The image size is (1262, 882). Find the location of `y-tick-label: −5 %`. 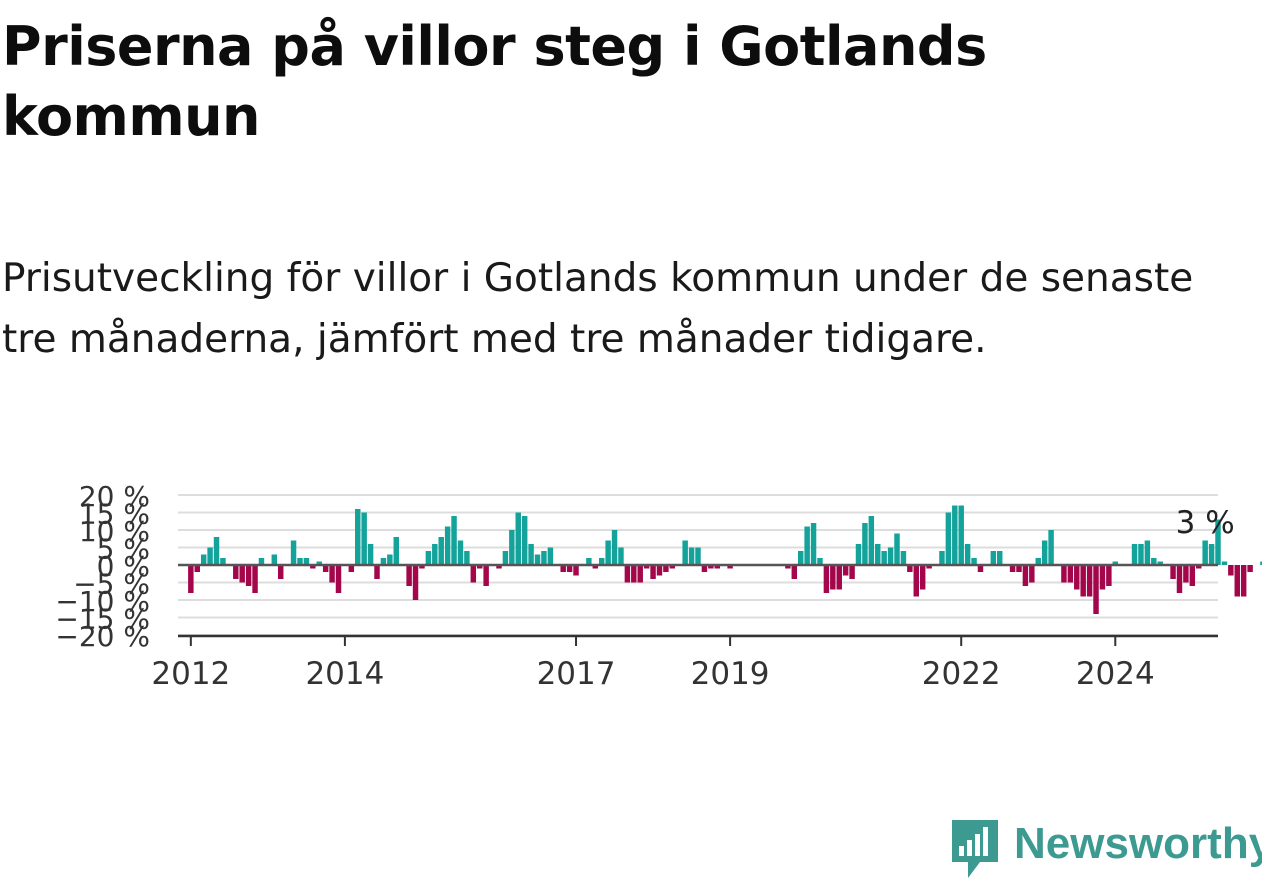

y-tick-label: −5 % is located at coordinates (111, 584).